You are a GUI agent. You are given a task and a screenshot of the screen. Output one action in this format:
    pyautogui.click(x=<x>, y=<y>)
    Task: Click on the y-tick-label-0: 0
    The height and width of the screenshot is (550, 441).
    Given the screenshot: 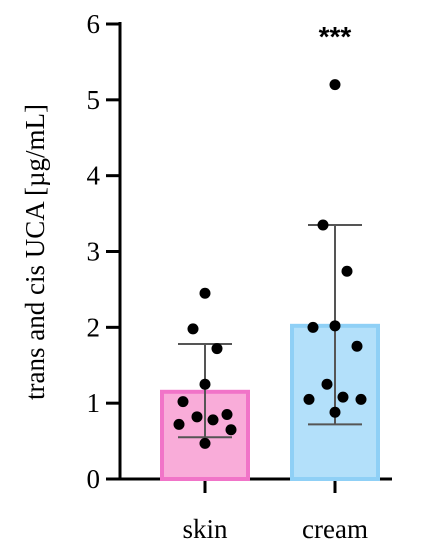 What is the action you would take?
    pyautogui.click(x=94, y=479)
    